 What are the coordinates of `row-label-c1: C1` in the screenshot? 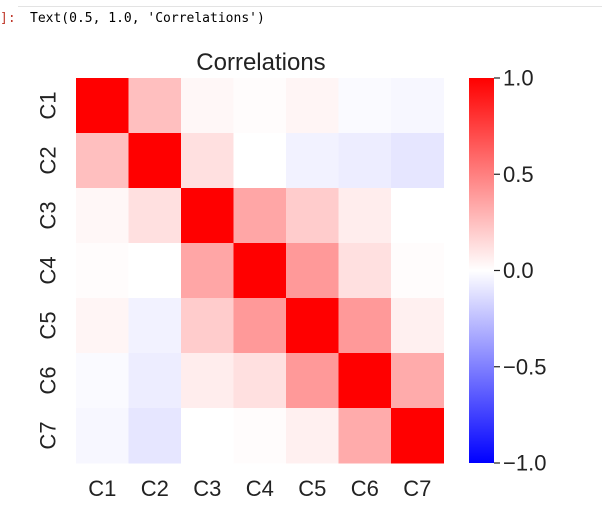 It's located at (48, 105).